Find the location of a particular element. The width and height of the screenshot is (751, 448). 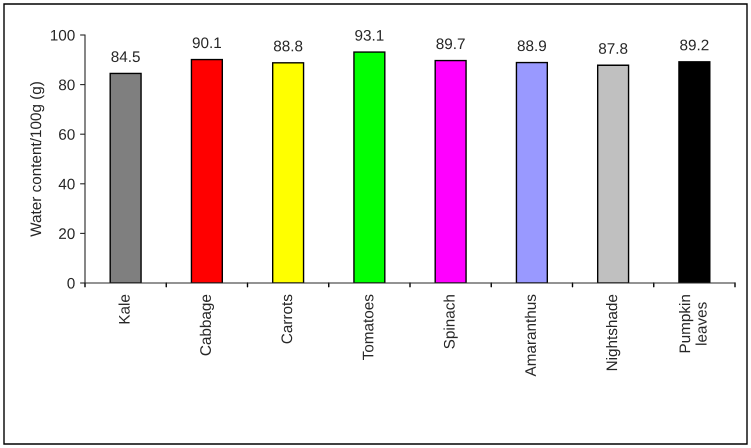

y-tick-label: 40 is located at coordinates (66, 184).